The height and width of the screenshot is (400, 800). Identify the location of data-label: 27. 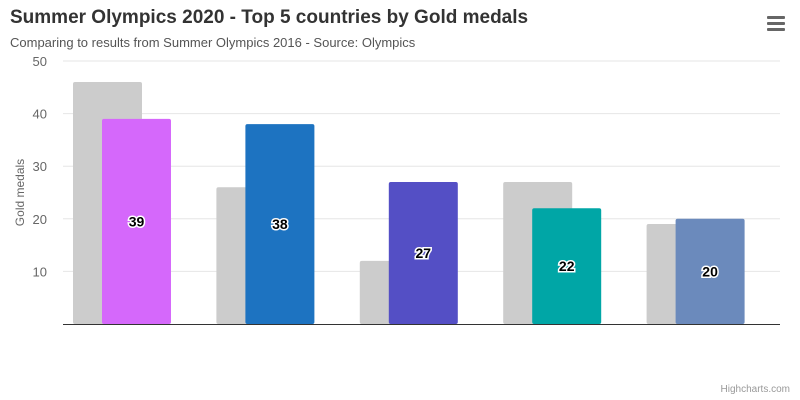
(424, 253).